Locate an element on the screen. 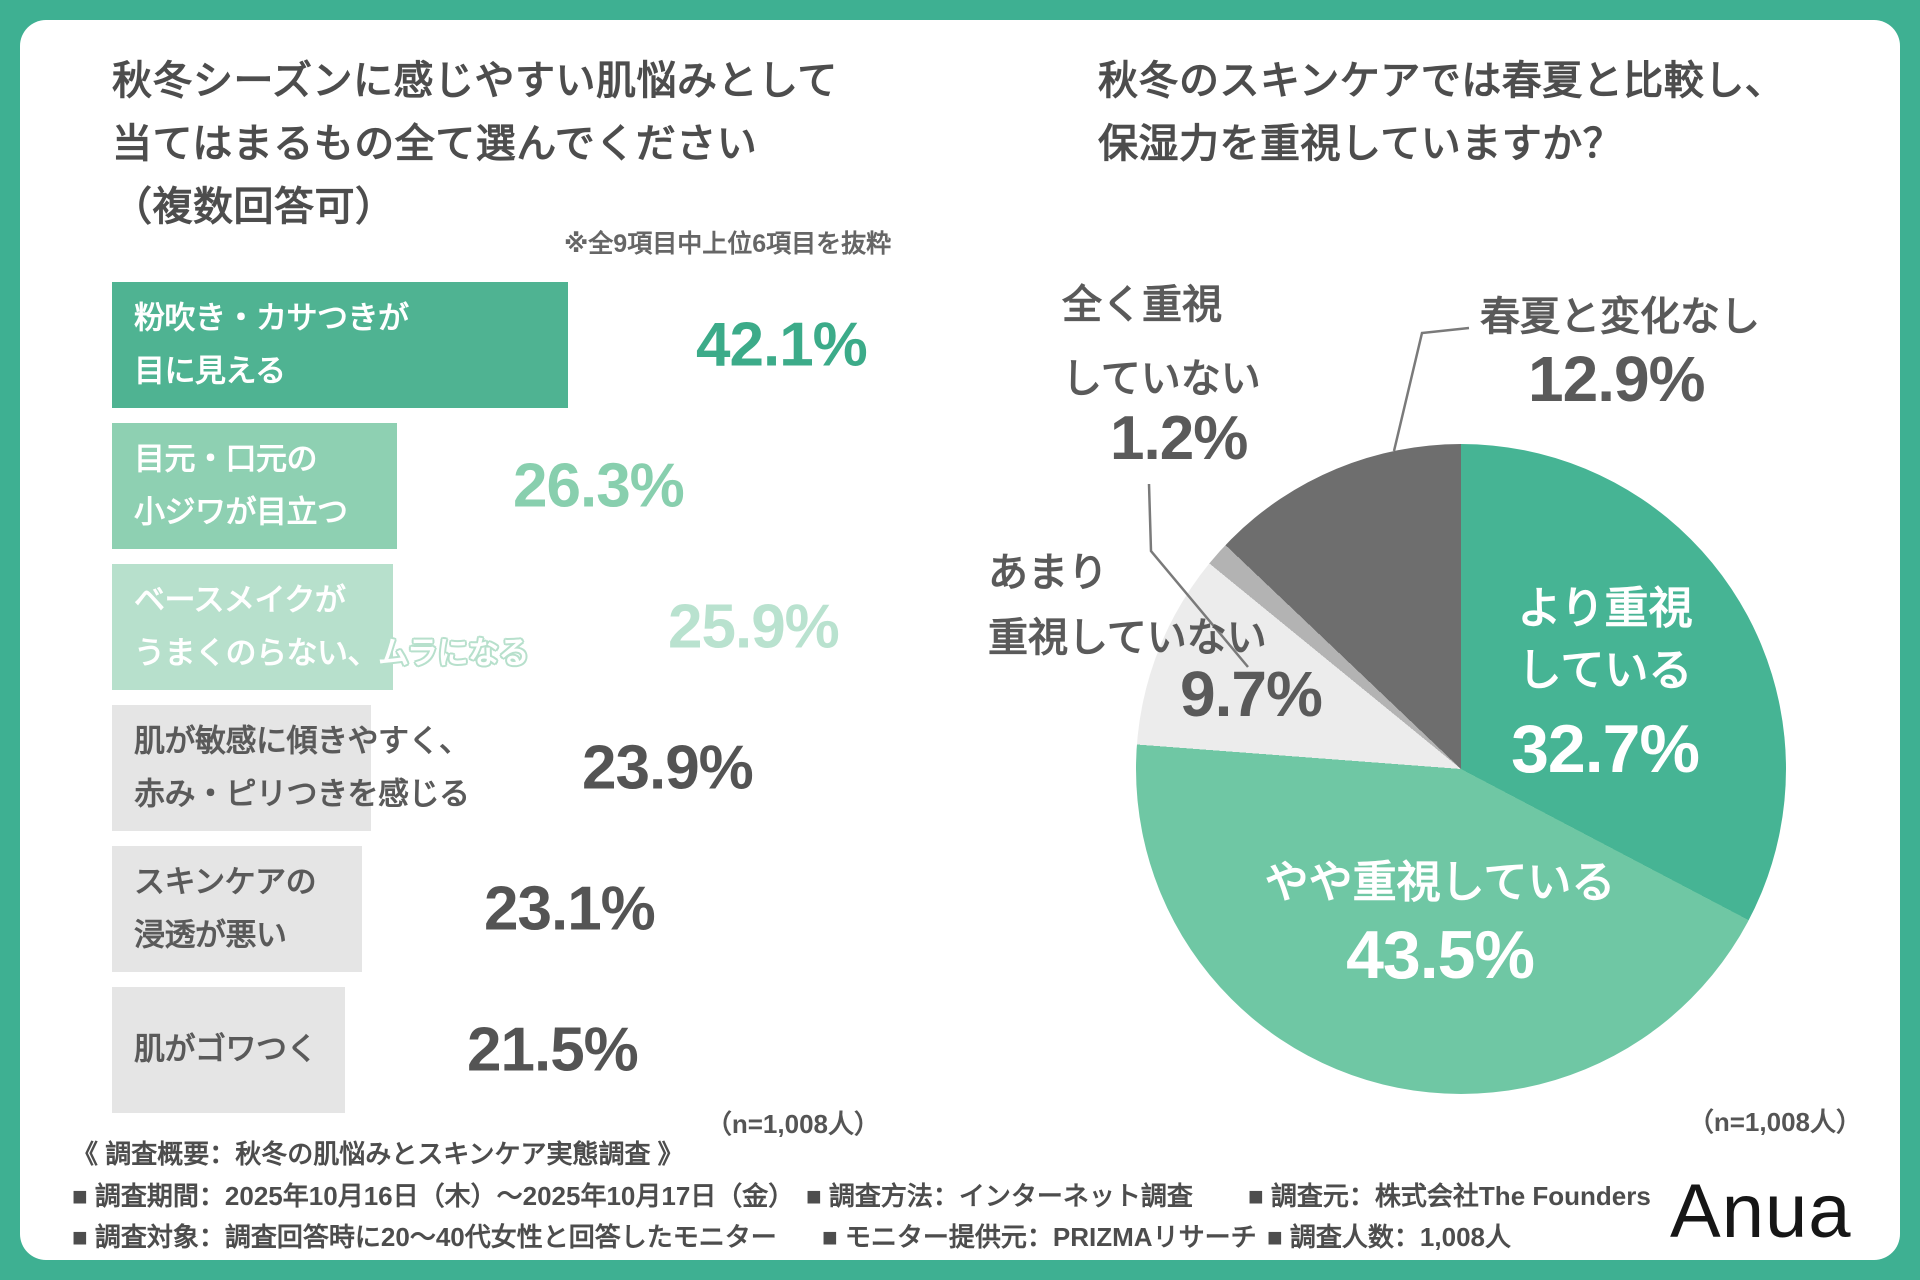 Image resolution: width=1920 pixels, height=1280 pixels. callout-none-value: 1.2% is located at coordinates (1179, 438).